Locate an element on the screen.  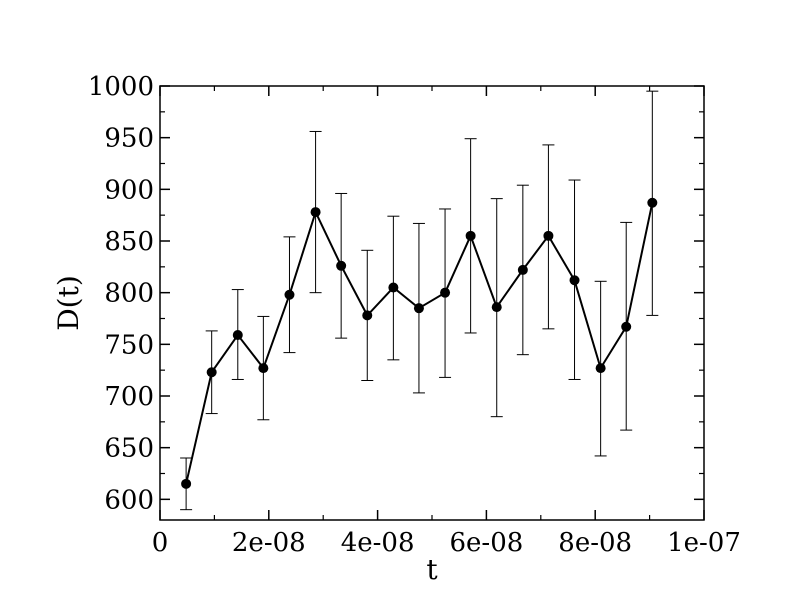
x-tick-label: 1e-07 is located at coordinates (704, 543).